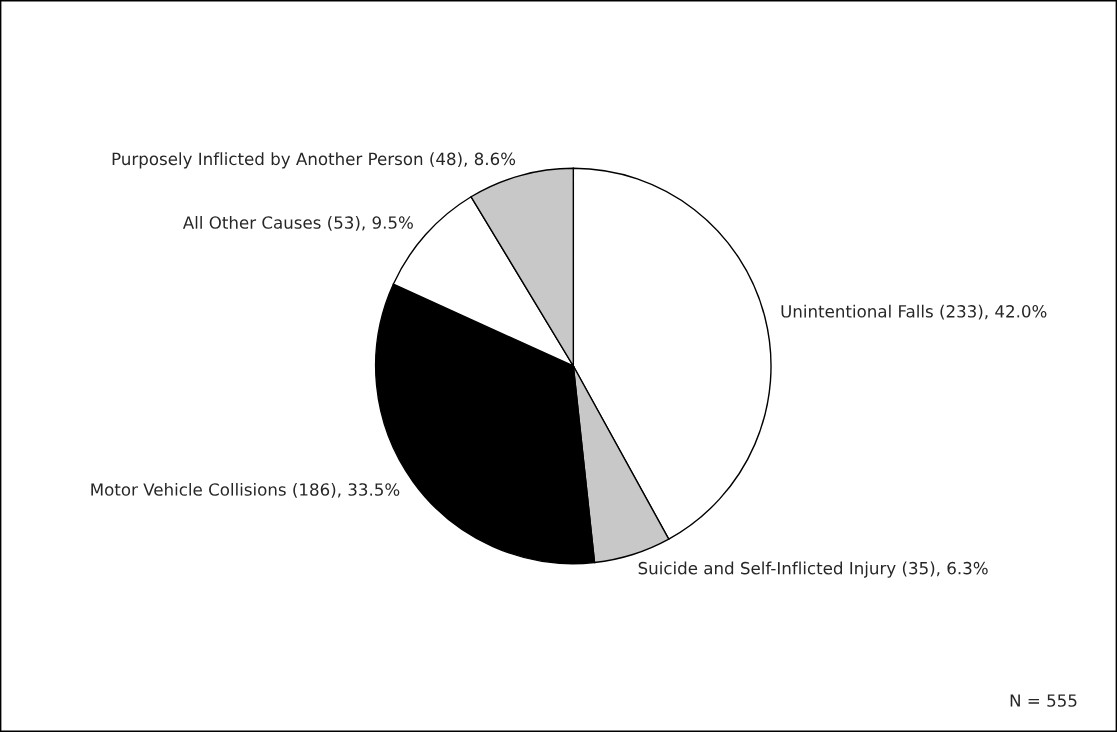 The height and width of the screenshot is (732, 1117). What do you see at coordinates (914, 312) in the screenshot?
I see `slice-label: Unintentional Falls (233), 42.0%` at bounding box center [914, 312].